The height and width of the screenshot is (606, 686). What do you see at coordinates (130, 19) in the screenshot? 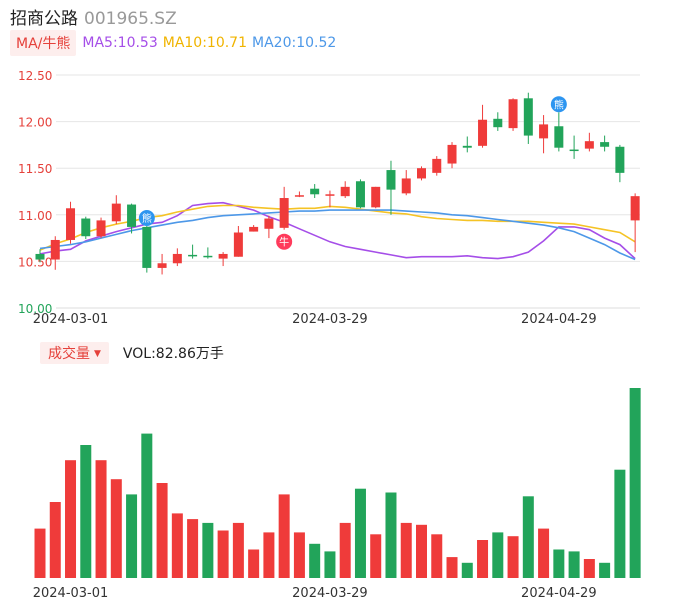
I see `stock-code: 001965.SZ` at bounding box center [130, 19].